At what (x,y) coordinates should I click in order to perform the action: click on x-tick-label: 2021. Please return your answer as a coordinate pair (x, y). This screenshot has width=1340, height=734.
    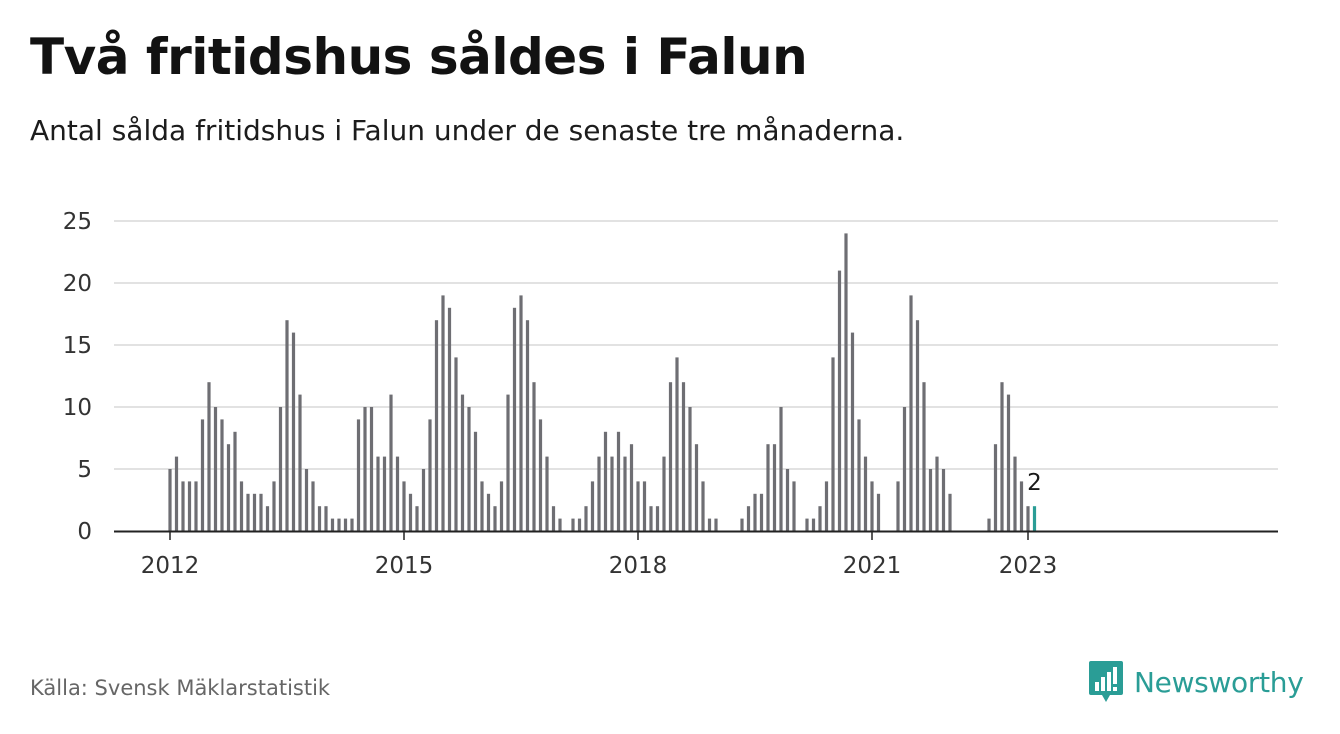
    Looking at the image, I should click on (872, 566).